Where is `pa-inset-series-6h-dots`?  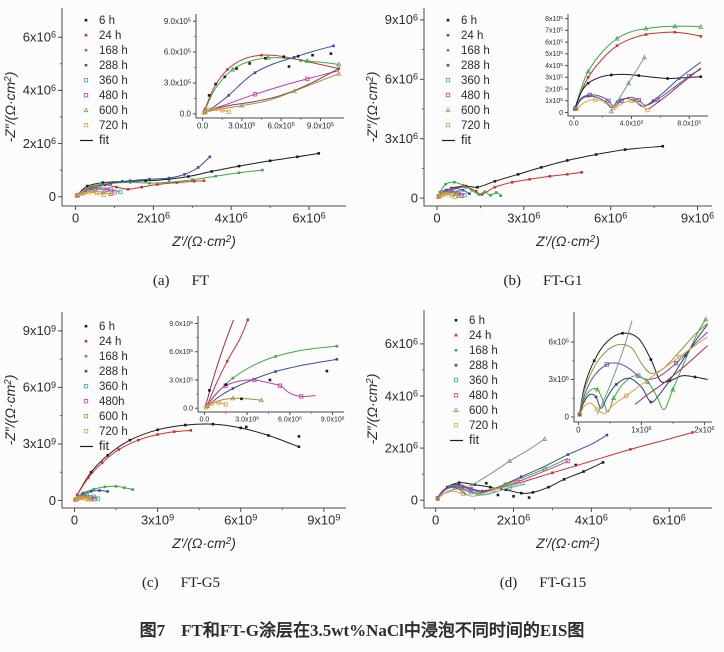
pa-inset-series-6h-dots is located at coordinates (270, 74).